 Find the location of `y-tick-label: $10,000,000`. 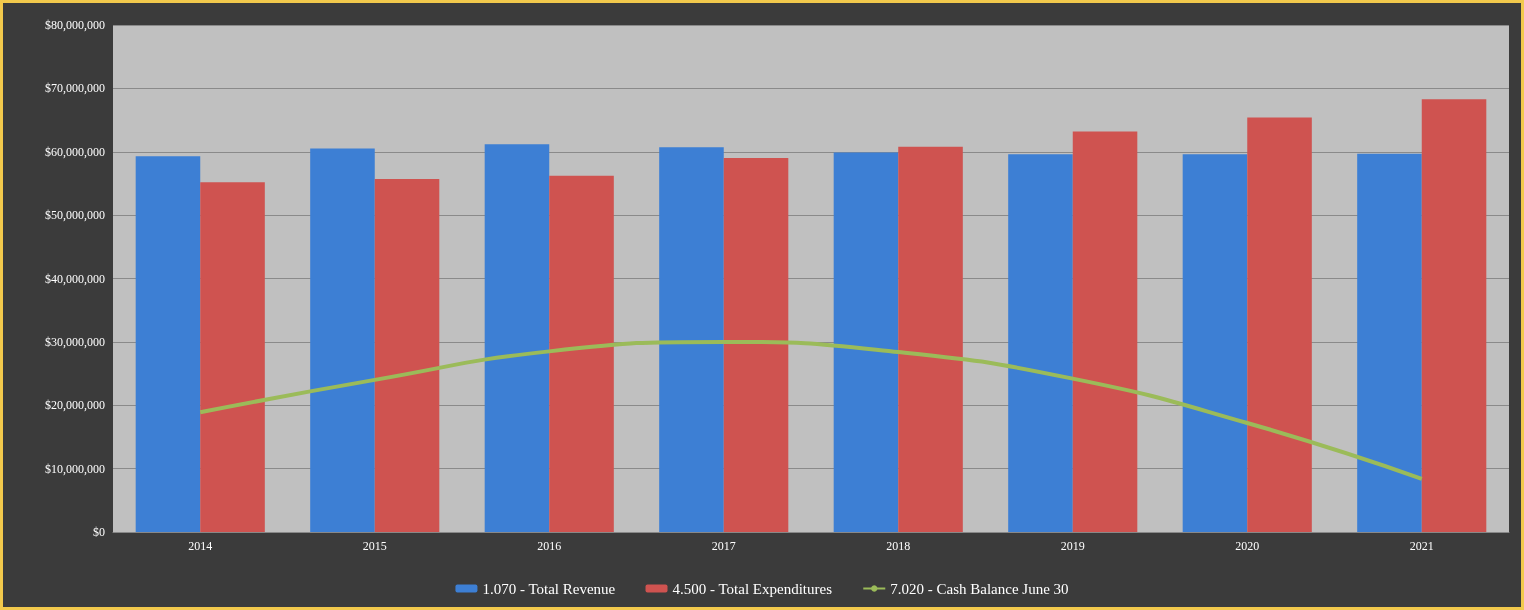

y-tick-label: $10,000,000 is located at coordinates (75, 468).